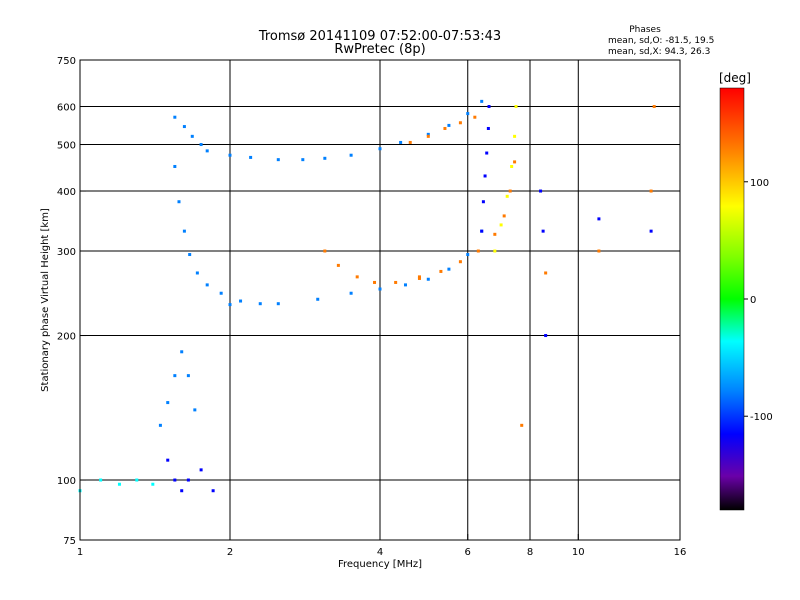 This screenshot has height=600, width=800. I want to click on x-tick-label: 6, so click(468, 552).